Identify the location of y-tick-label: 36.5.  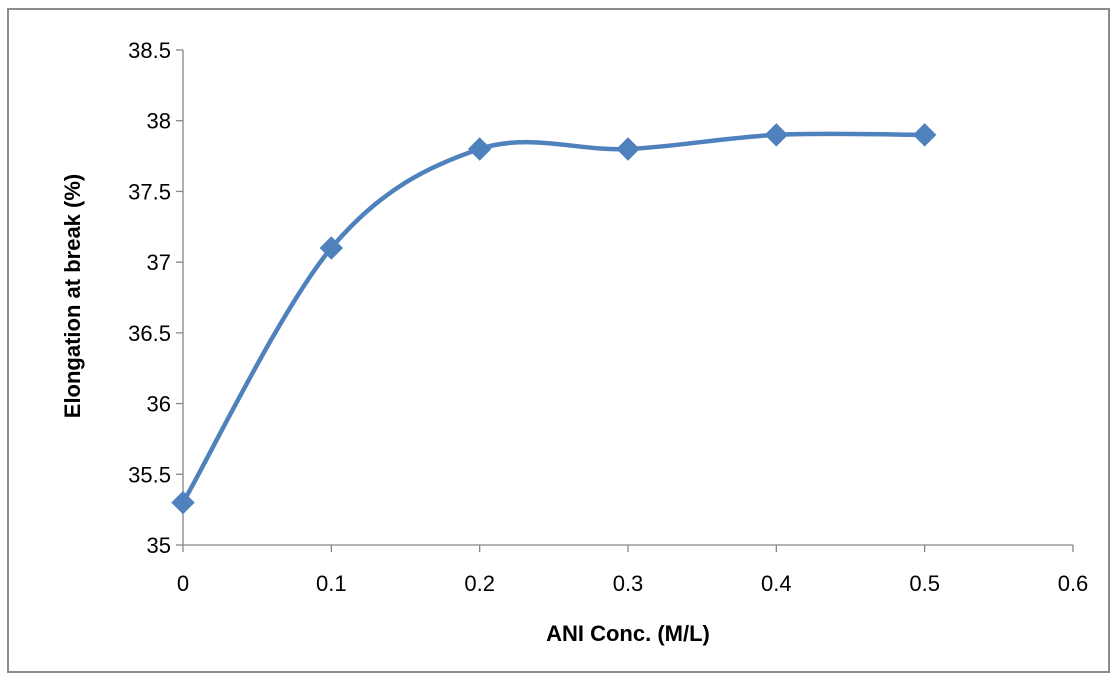
(149, 333).